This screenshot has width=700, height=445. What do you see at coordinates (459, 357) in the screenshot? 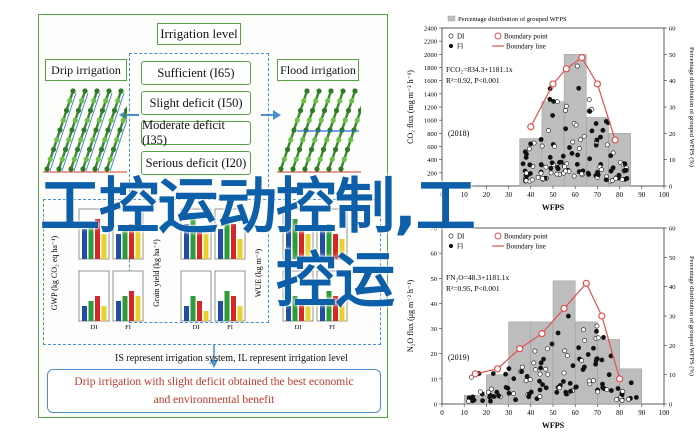
I see `year-label: (2019)` at bounding box center [459, 357].